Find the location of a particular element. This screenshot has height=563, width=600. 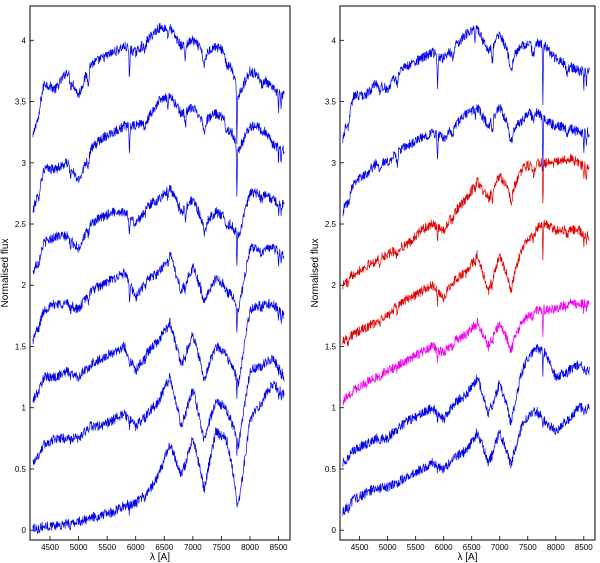

right-y-axis-title: Normalised flux is located at coordinates (315, 273).